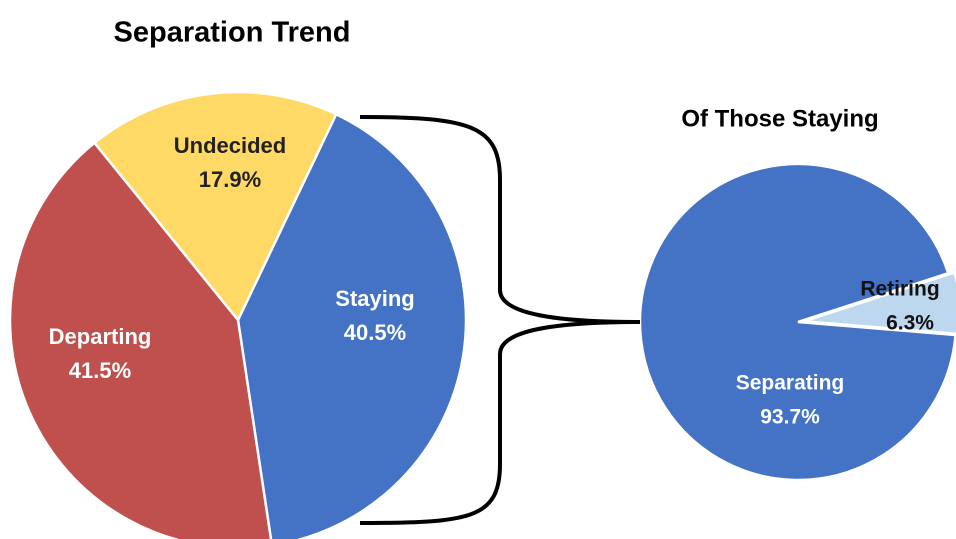 This screenshot has height=539, width=956. What do you see at coordinates (374, 298) in the screenshot?
I see `slice-label: Staying` at bounding box center [374, 298].